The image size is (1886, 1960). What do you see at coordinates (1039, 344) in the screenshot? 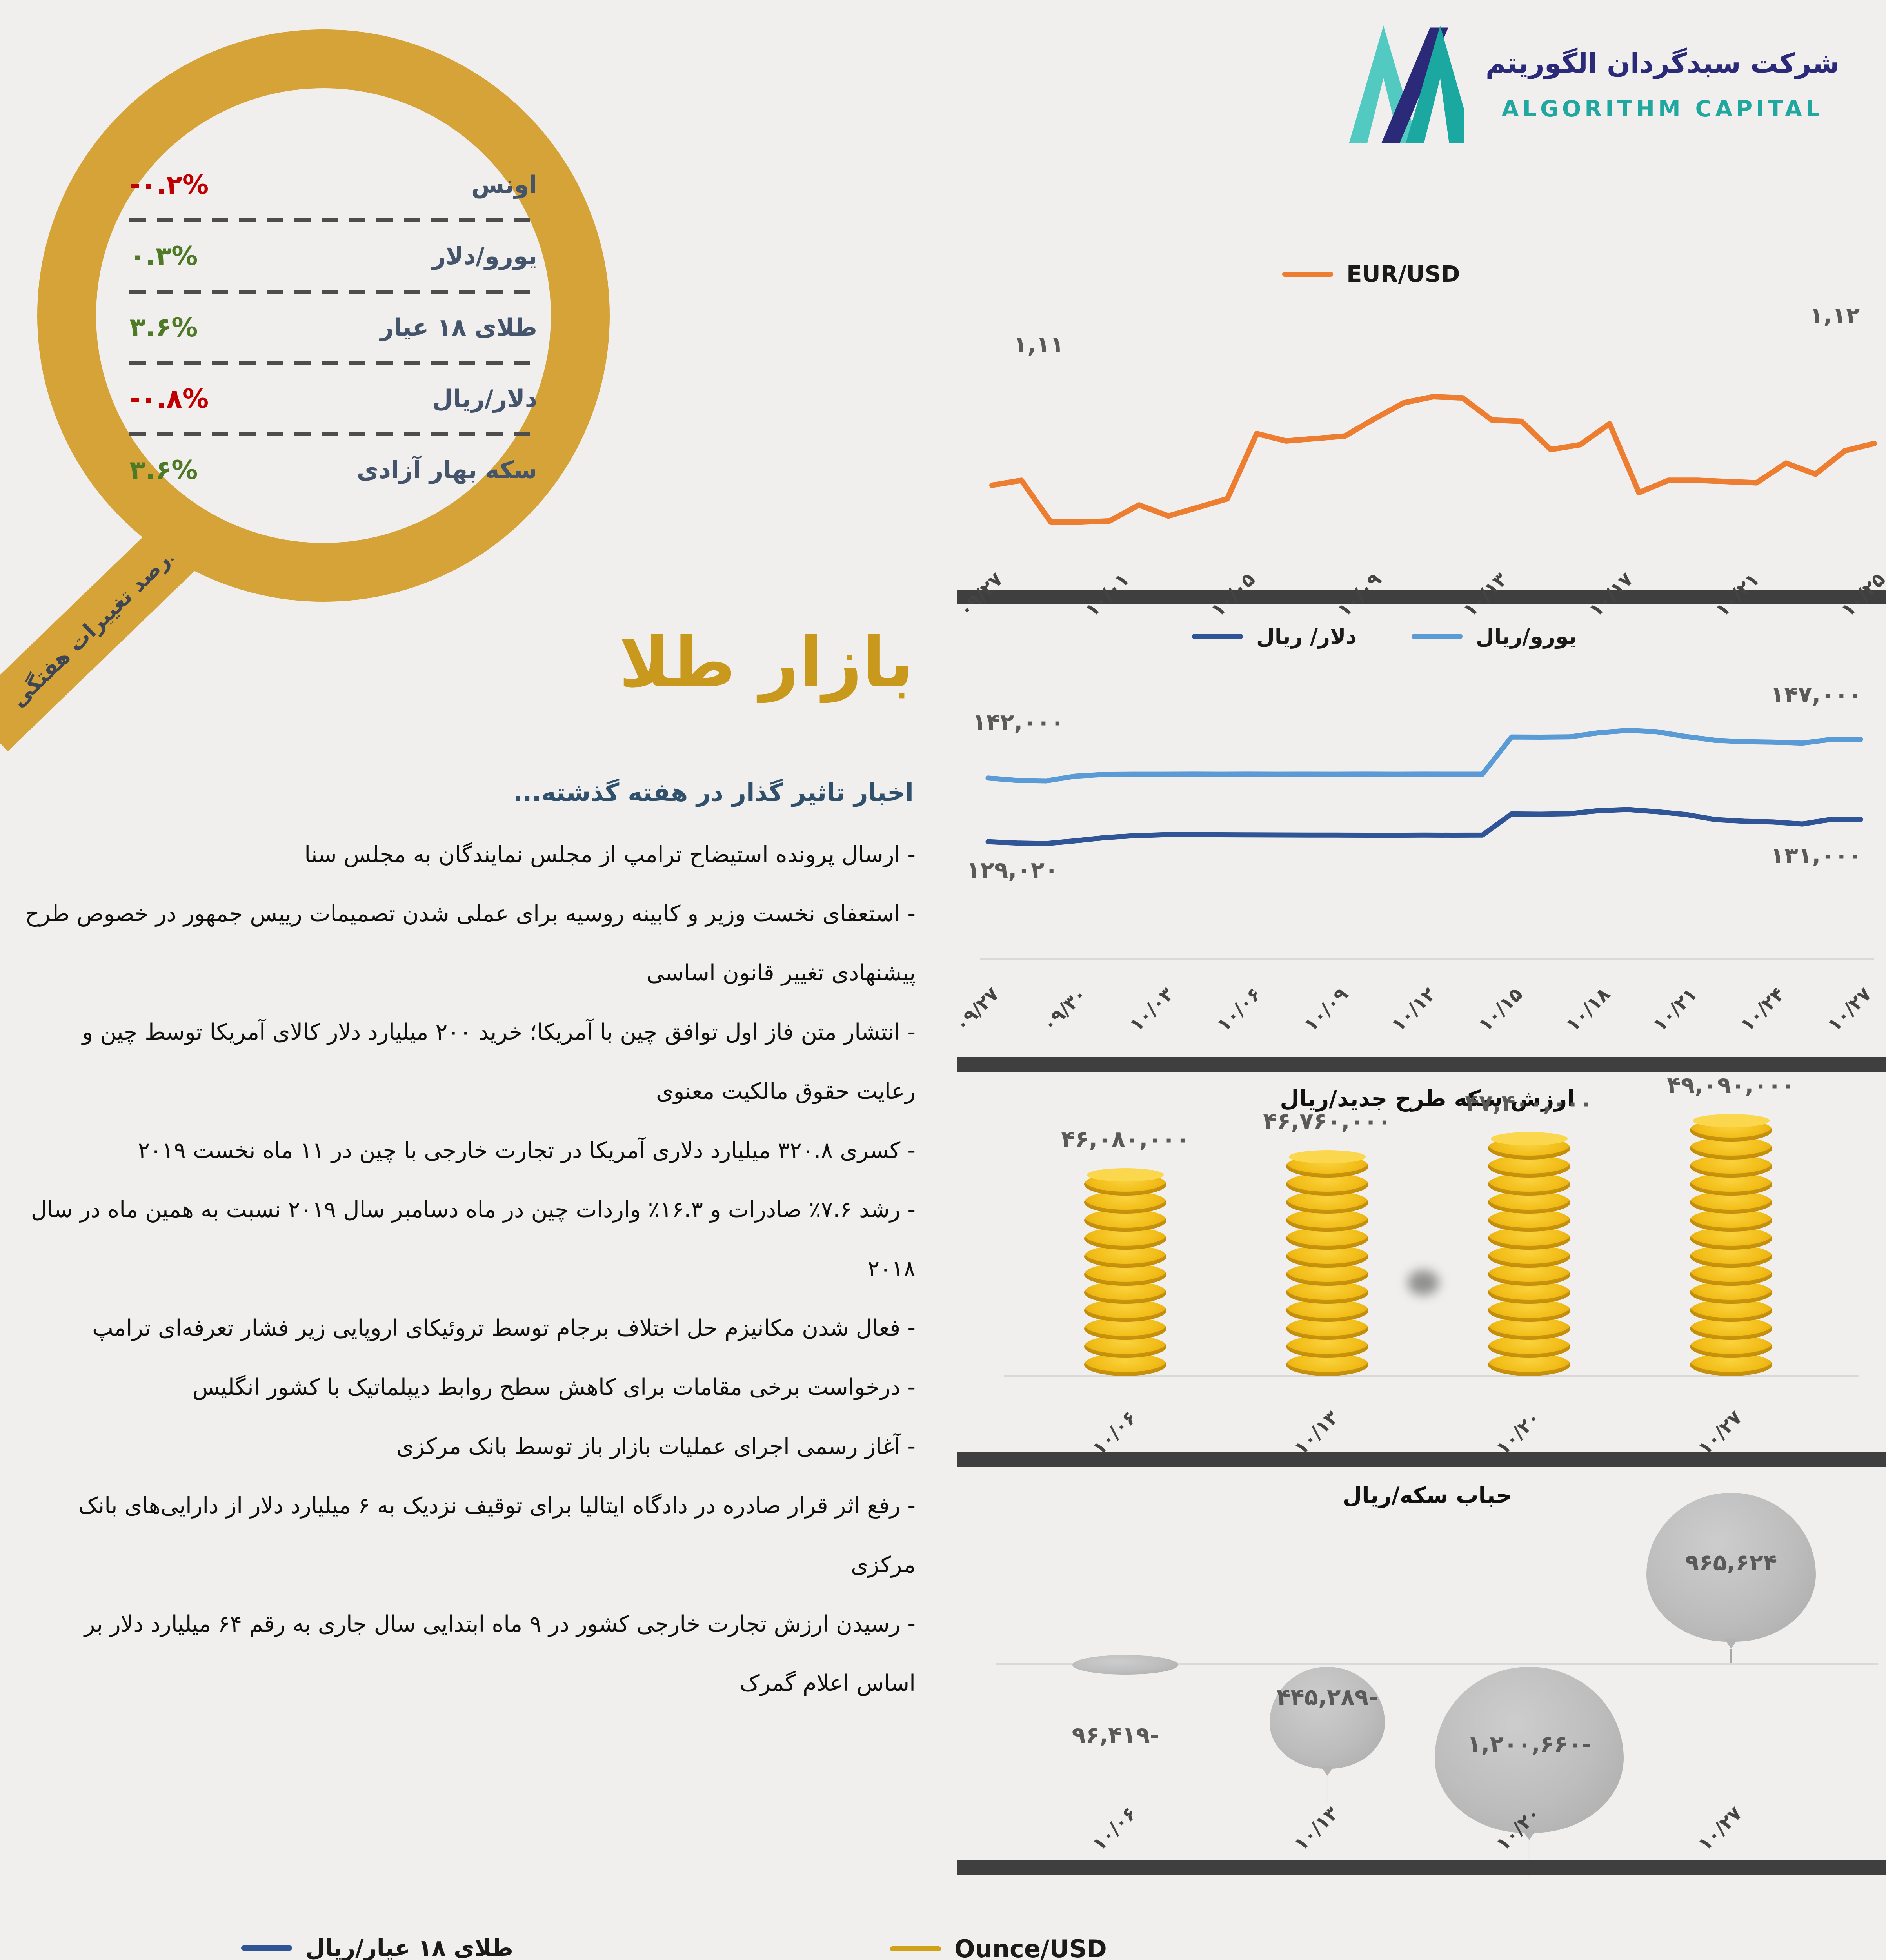
I see `eurusd-start-value: ۱,۱۱` at bounding box center [1039, 344].